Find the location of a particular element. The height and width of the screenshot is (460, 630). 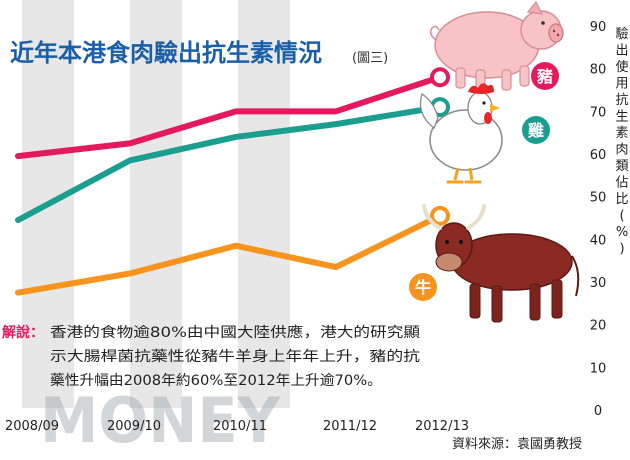

y-axis-title-char: 驗 is located at coordinates (621, 34).